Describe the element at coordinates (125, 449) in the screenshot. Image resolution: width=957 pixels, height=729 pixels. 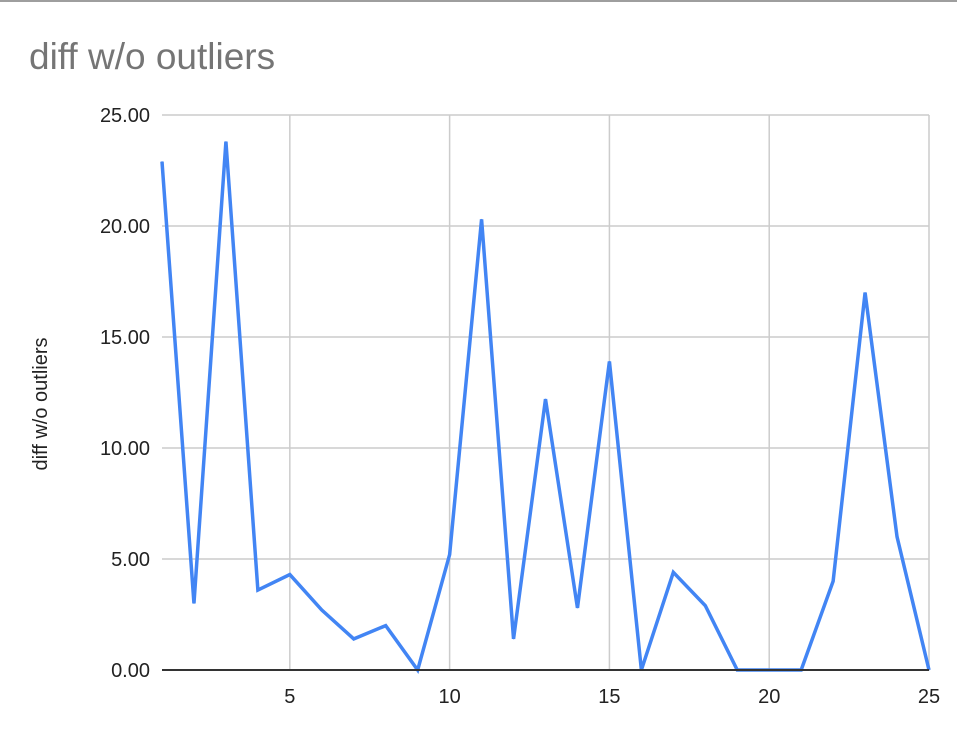
I see `y-tick-label: 10.00` at that location.